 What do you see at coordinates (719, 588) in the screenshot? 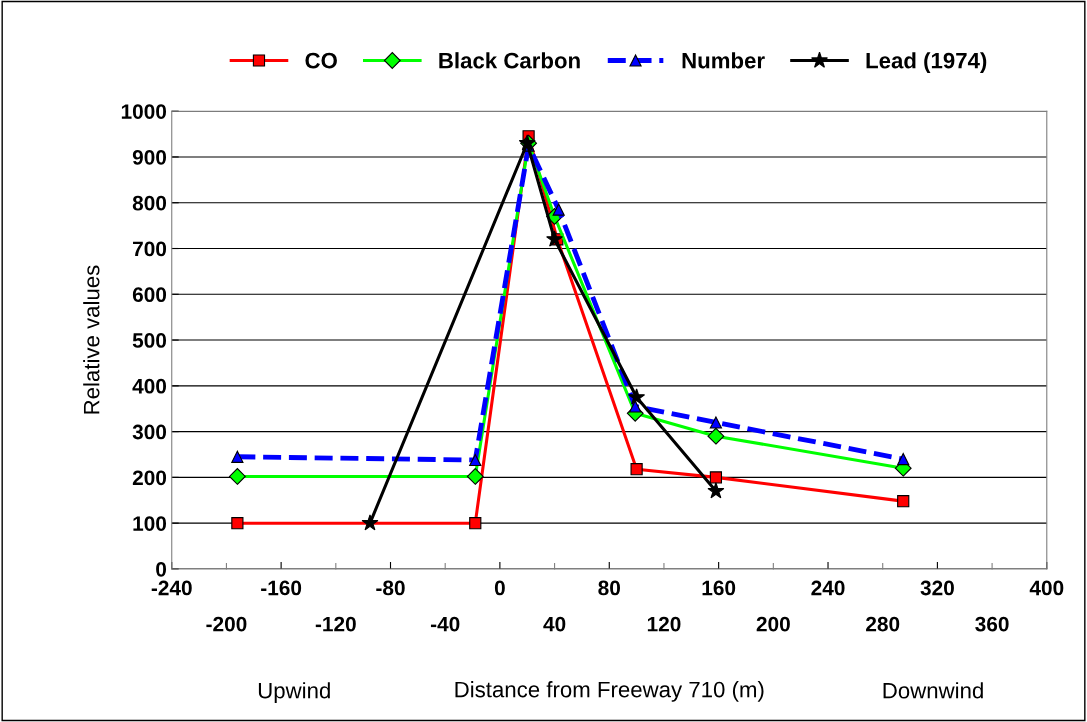
I see `x-tick-label: 160` at bounding box center [719, 588].